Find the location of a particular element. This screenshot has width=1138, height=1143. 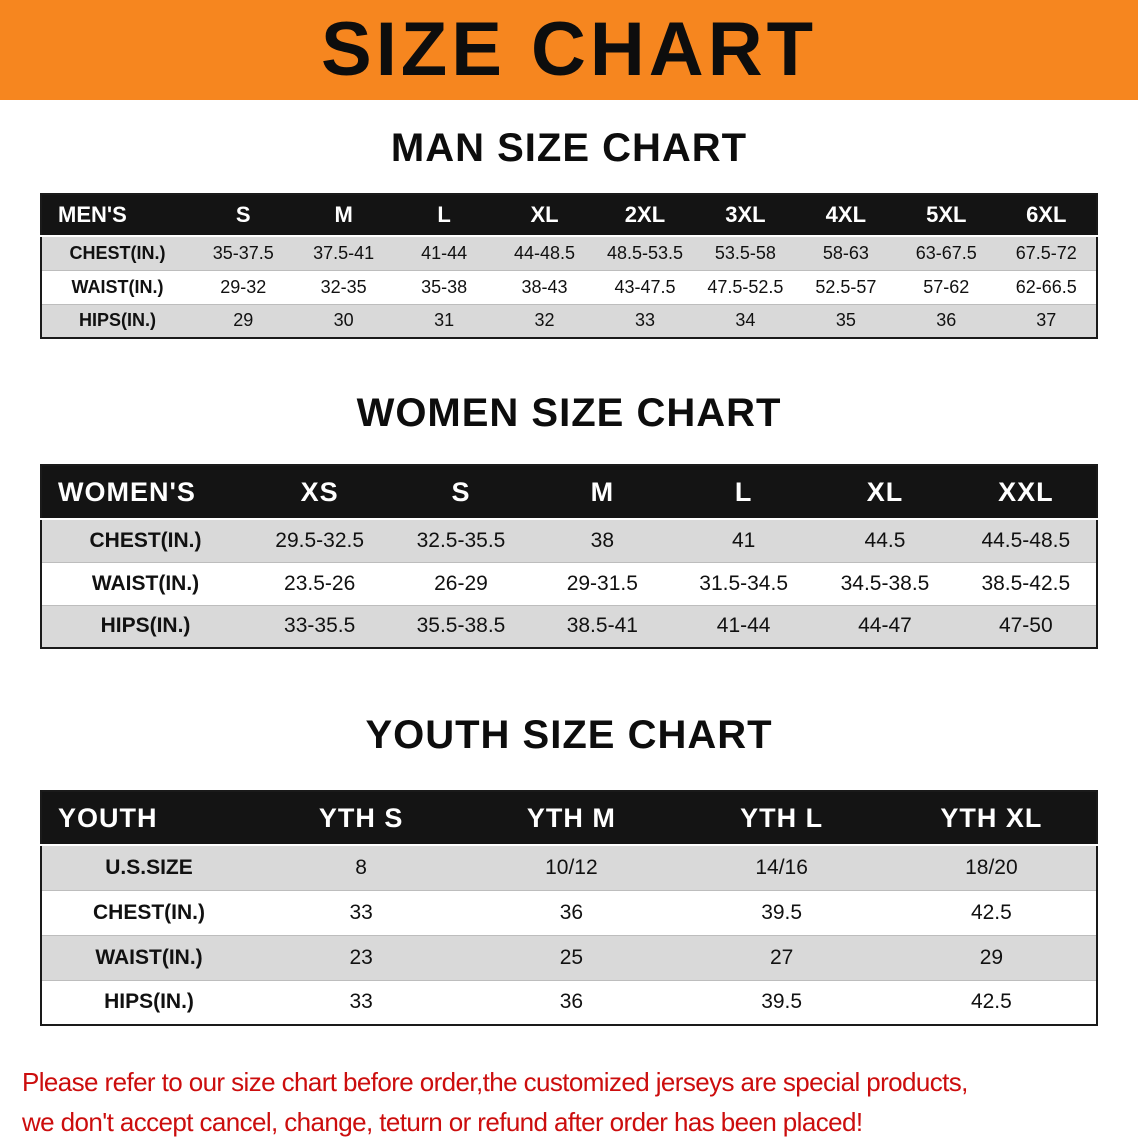

size-value: 30 is located at coordinates (343, 320).